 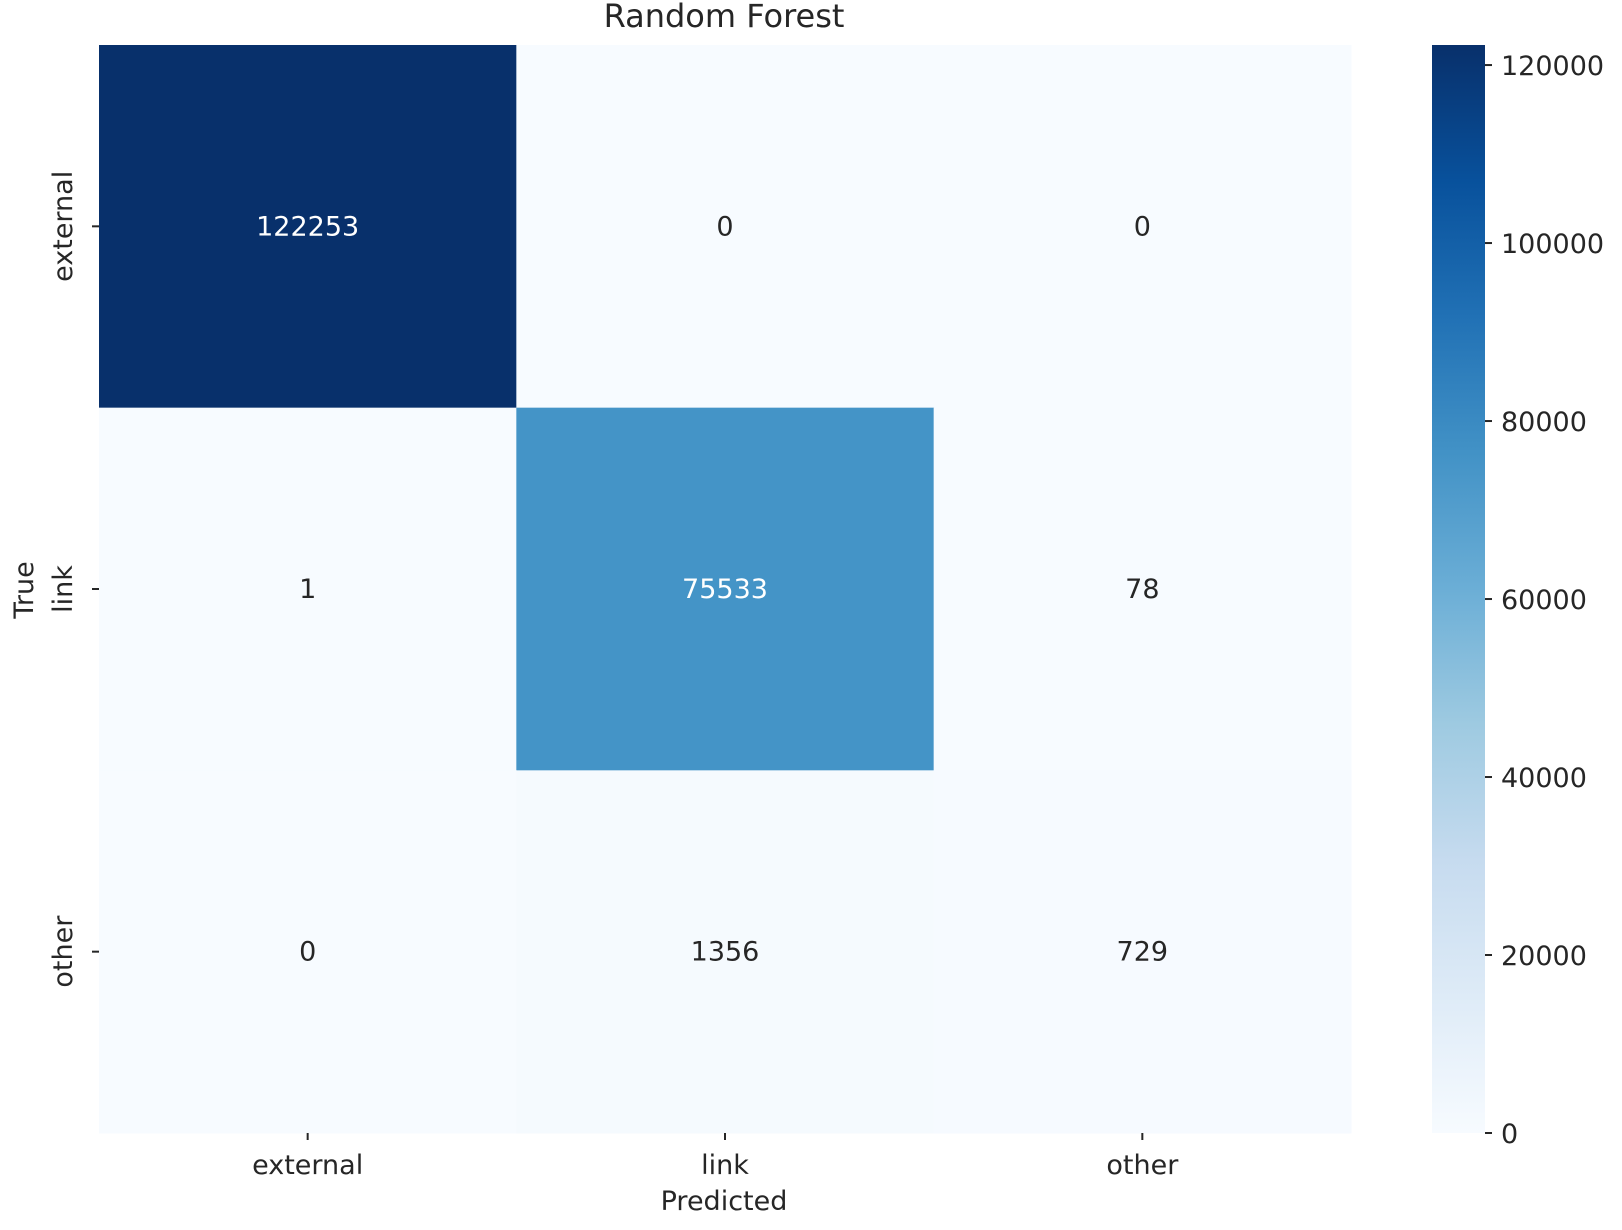 I want to click on cell-value-label: 122253, so click(x=307, y=226).